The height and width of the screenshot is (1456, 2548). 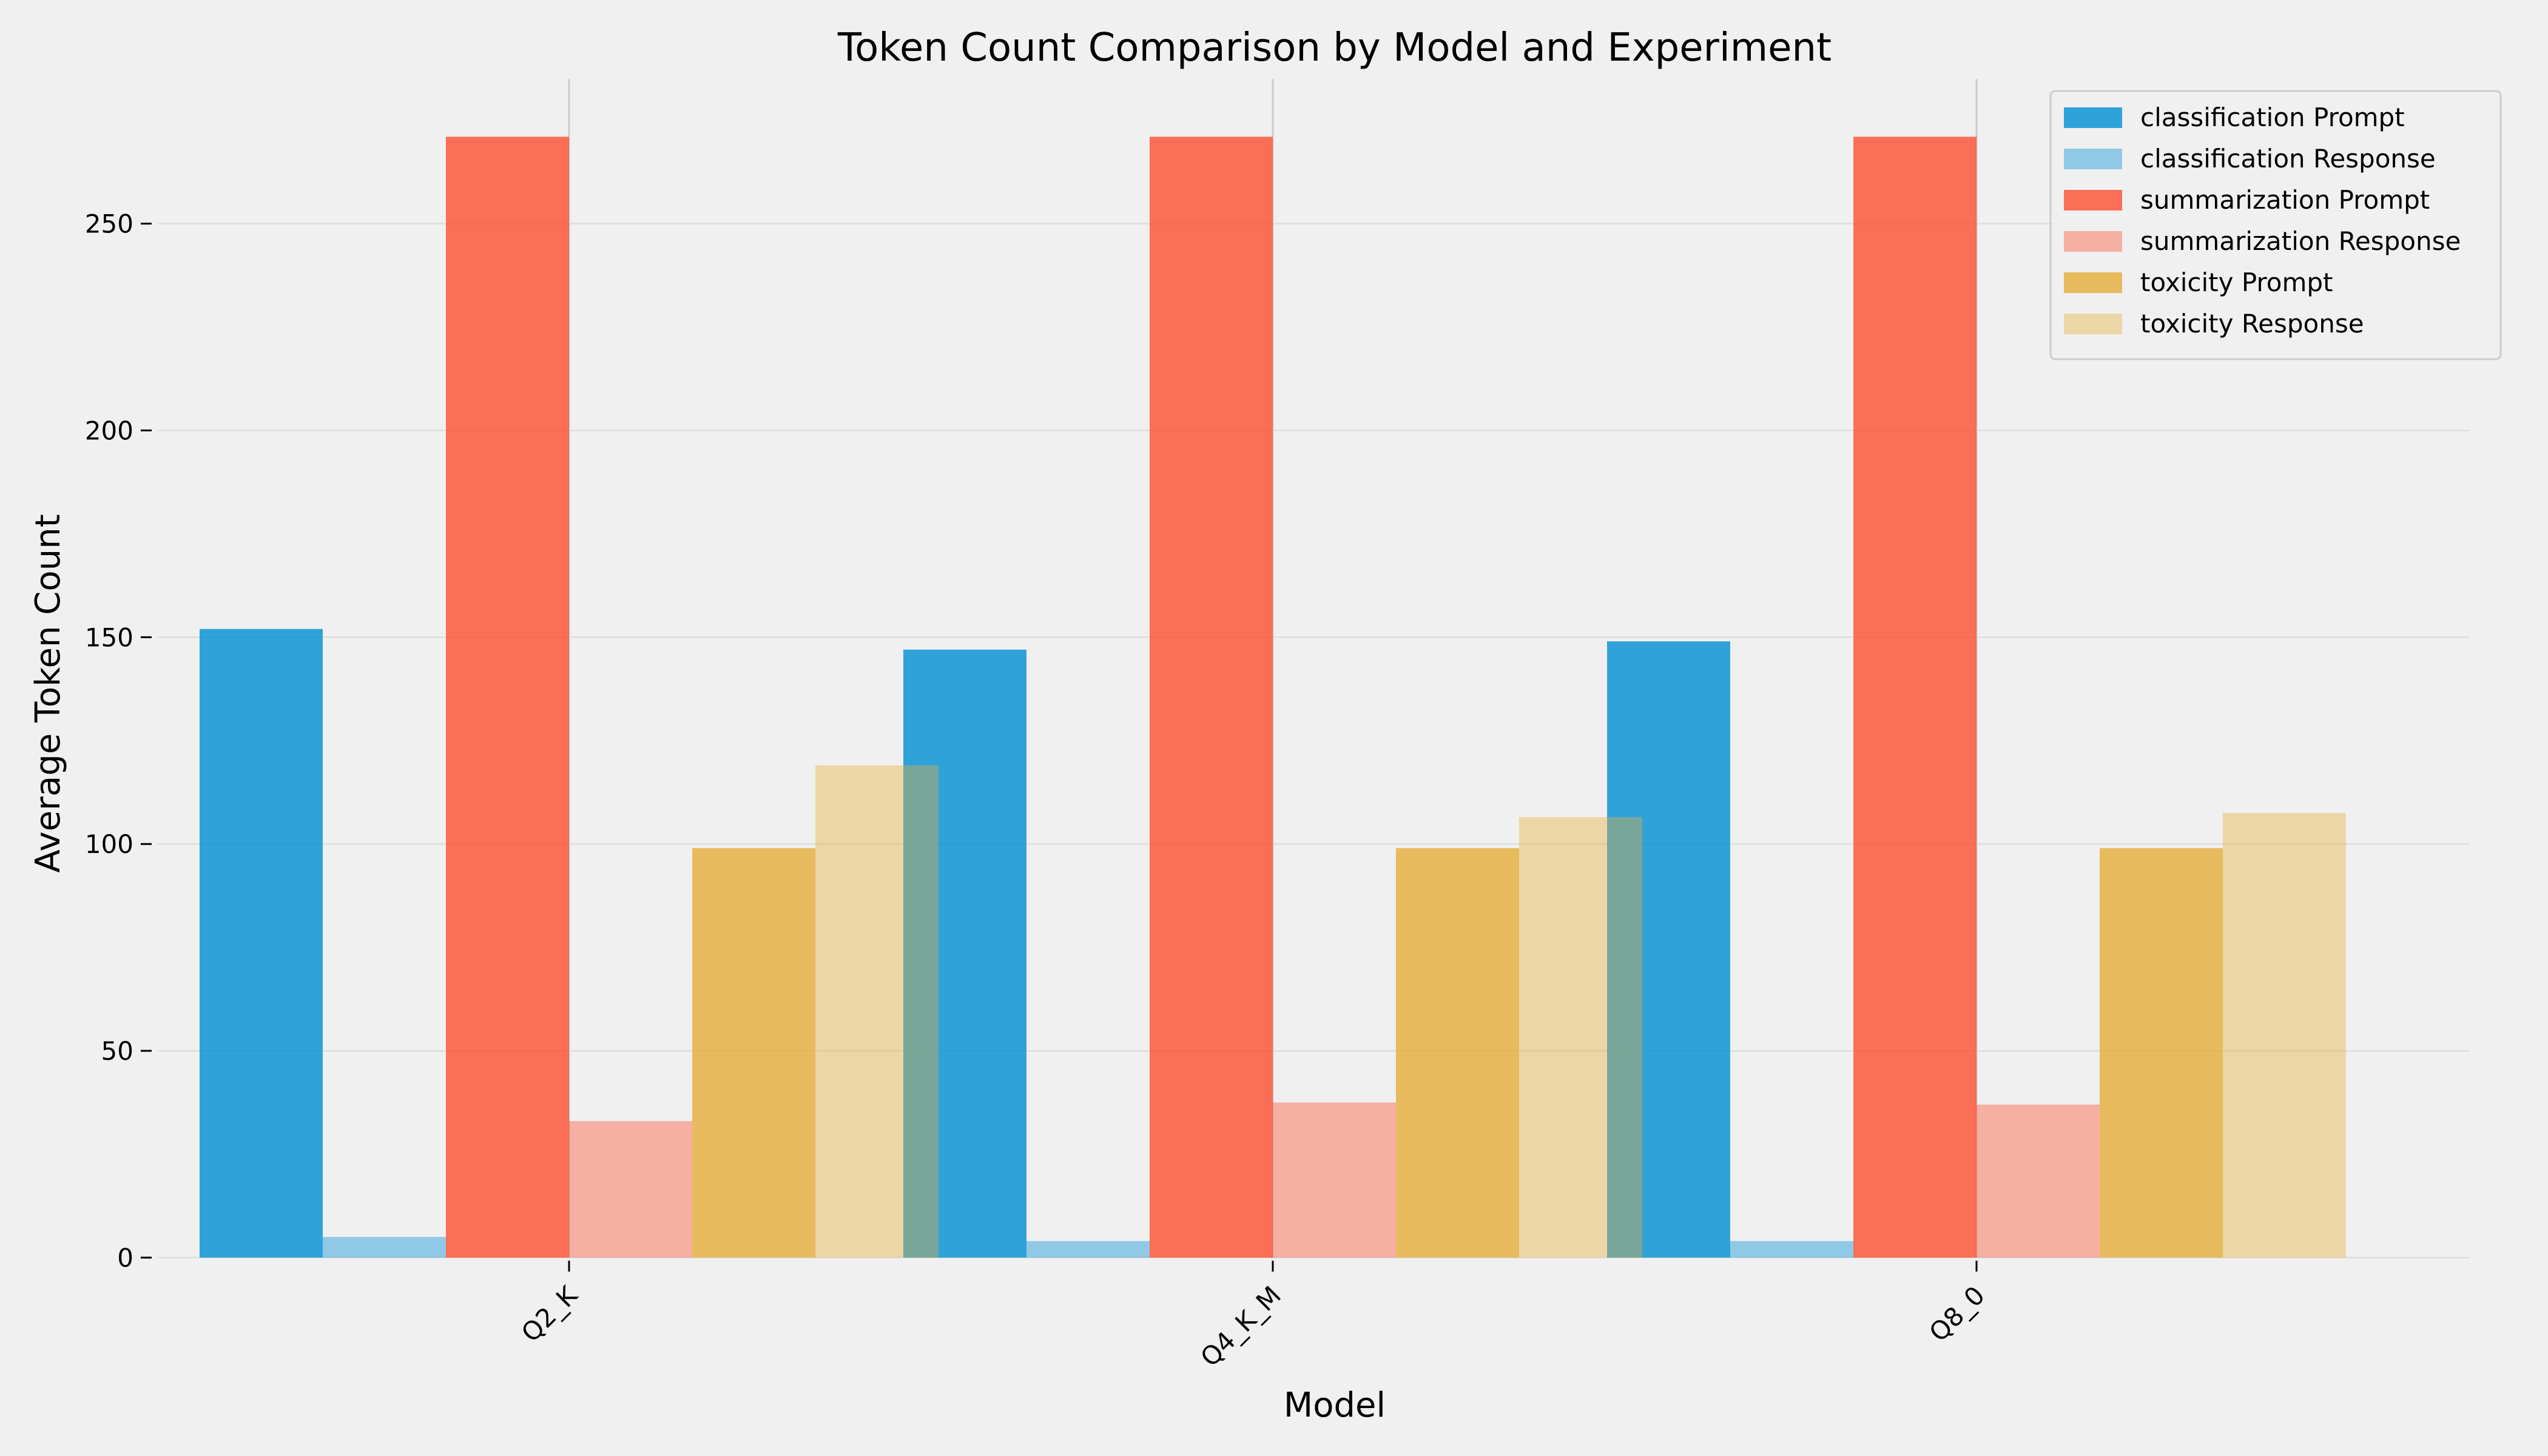 I want to click on y-tick-label: 100, so click(x=109, y=844).